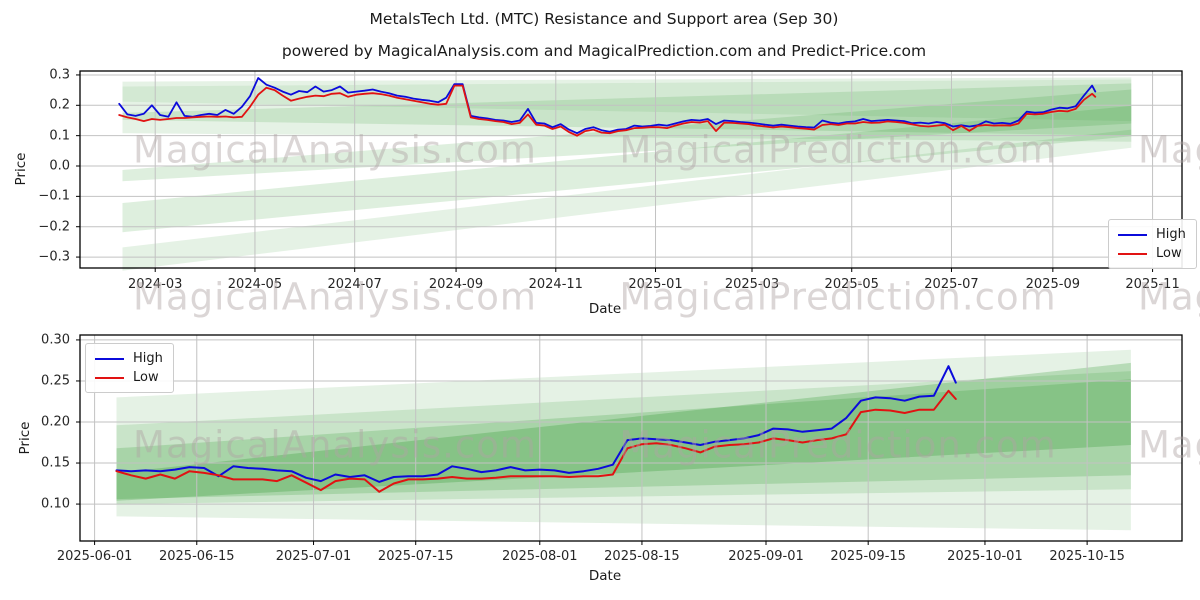 The image size is (1200, 600). I want to click on x-tick-label: 2024-09, so click(456, 284).